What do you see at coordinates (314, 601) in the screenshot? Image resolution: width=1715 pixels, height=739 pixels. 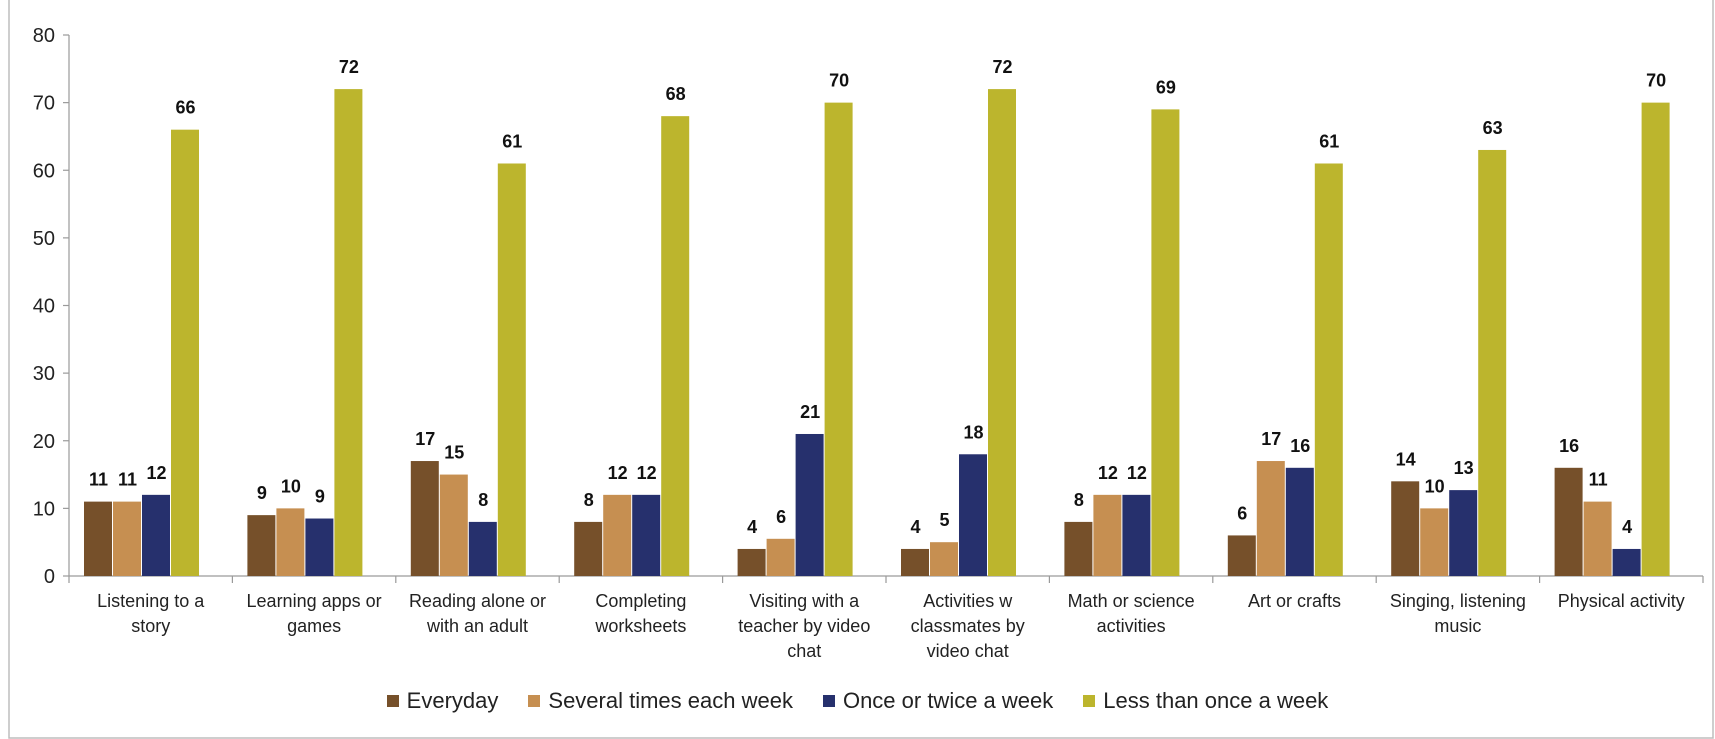 I see `category-label-line: Learning apps or` at bounding box center [314, 601].